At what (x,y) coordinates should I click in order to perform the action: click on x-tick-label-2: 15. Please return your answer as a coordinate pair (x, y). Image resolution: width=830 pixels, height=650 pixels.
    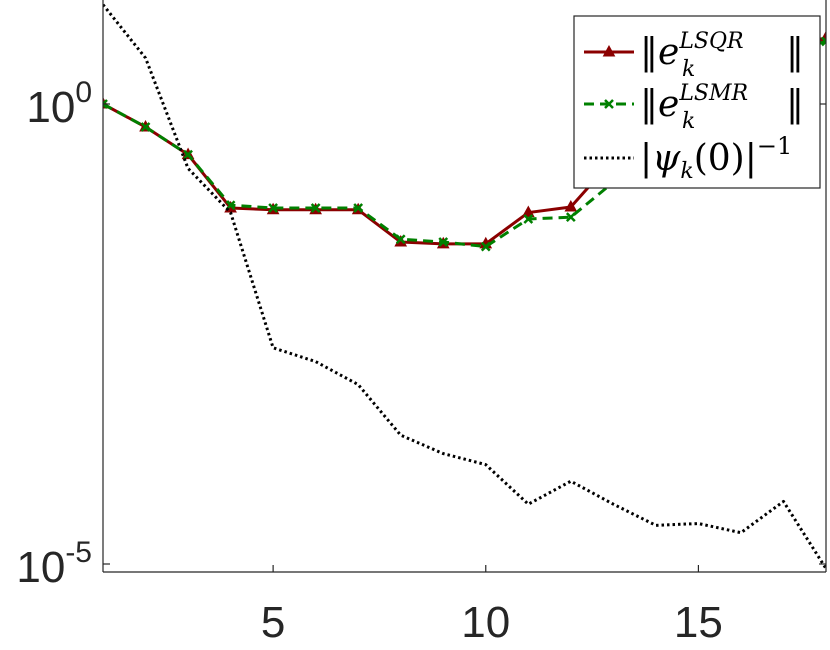
    Looking at the image, I should click on (698, 622).